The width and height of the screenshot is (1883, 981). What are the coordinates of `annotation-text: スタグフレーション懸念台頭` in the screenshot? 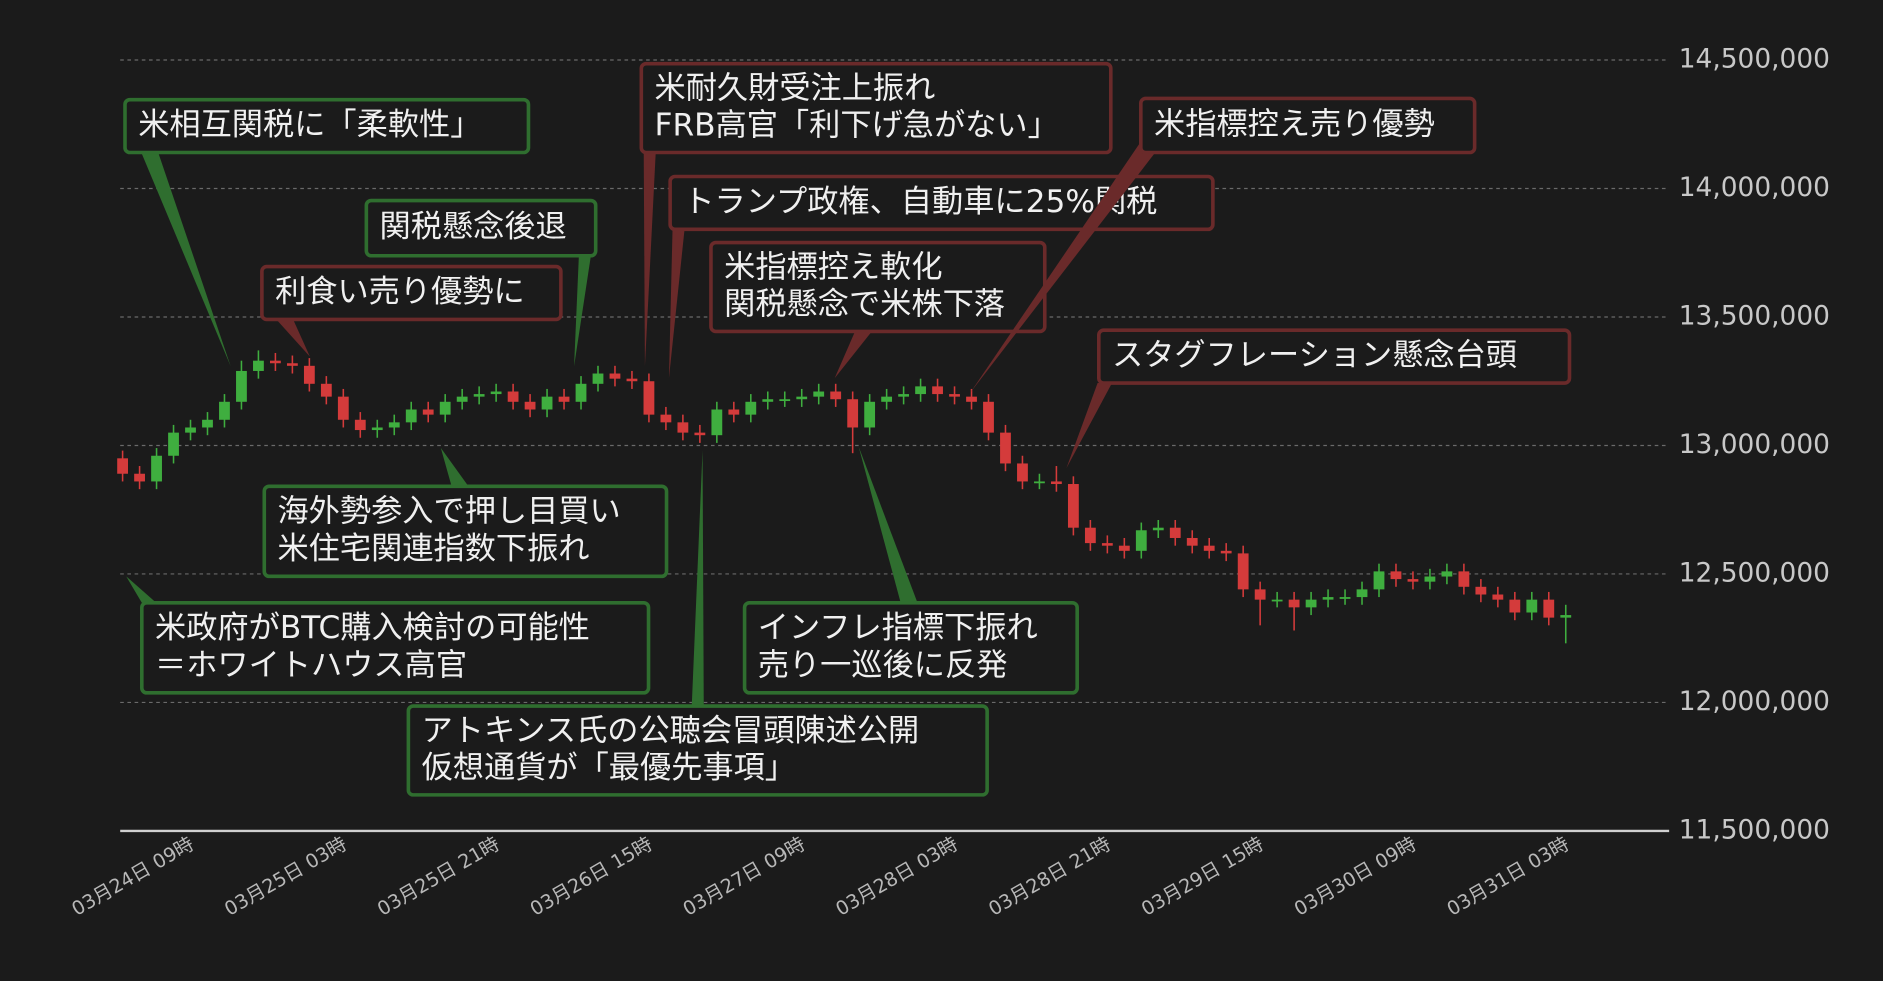 It's located at (1314, 356).